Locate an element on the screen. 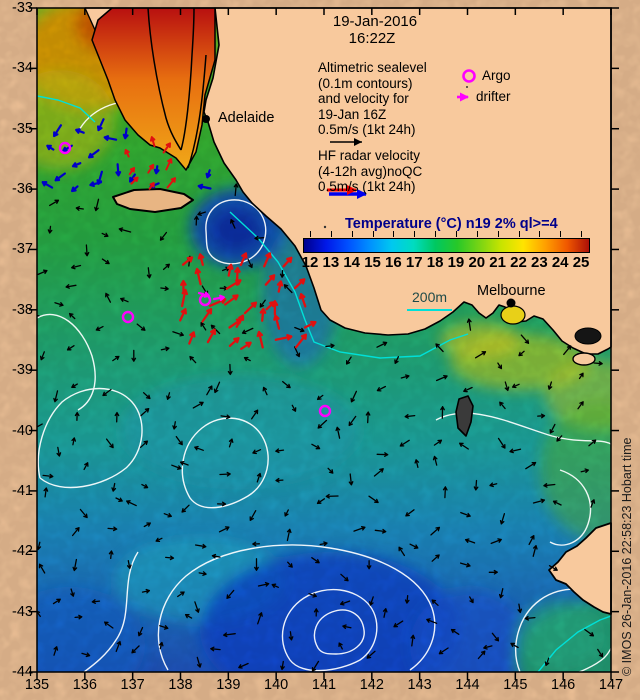  x-axis-label: 135 is located at coordinates (37, 685).